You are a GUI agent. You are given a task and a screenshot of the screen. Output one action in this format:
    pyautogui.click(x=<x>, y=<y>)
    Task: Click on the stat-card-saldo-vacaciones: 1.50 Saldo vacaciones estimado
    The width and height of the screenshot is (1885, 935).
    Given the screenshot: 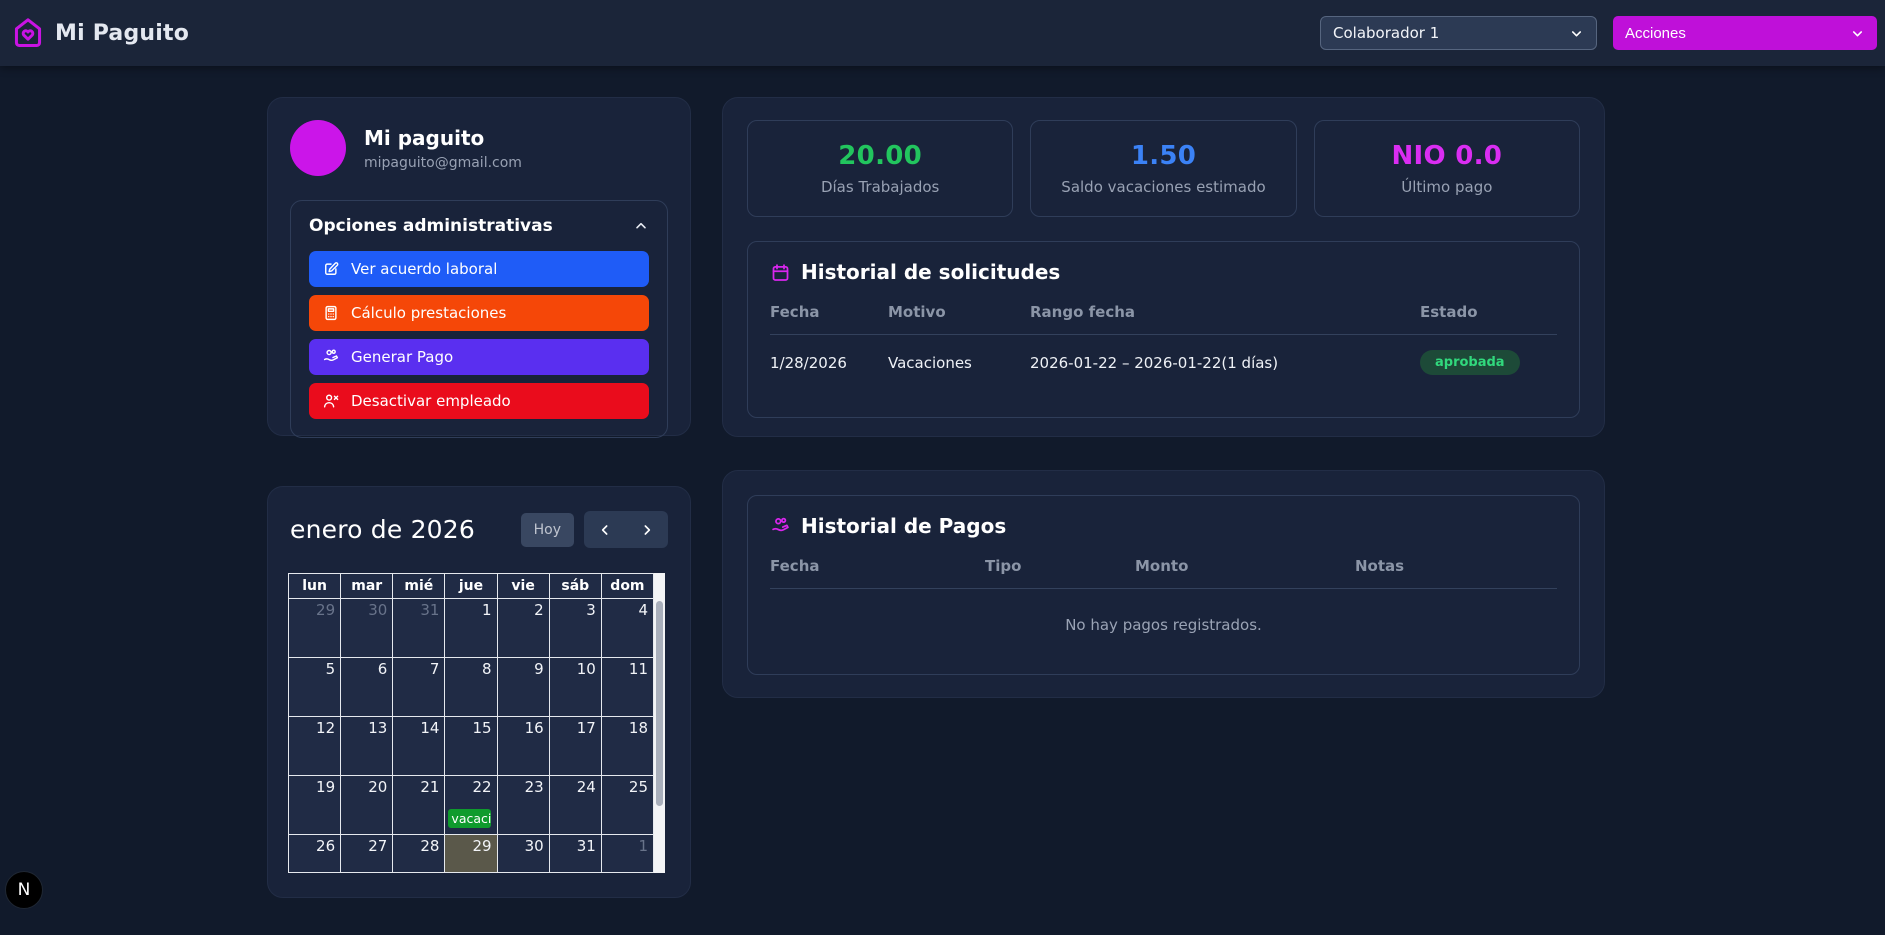 What is the action you would take?
    pyautogui.click(x=1163, y=168)
    